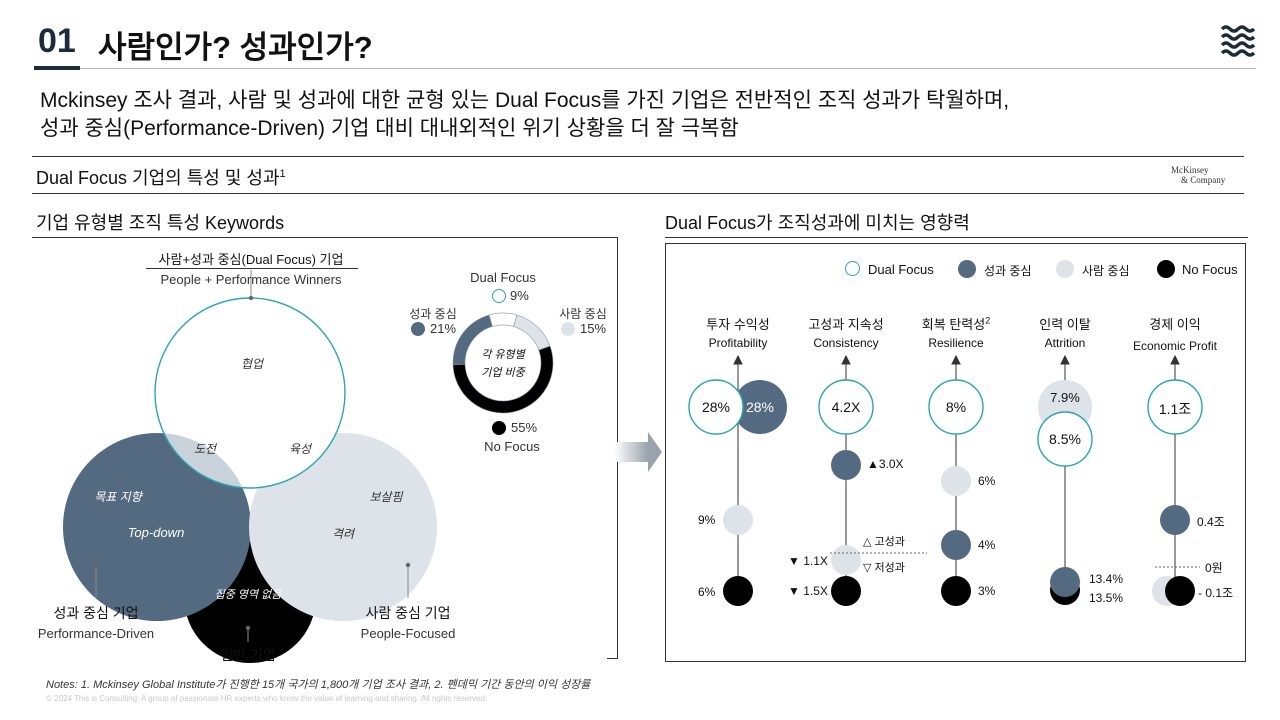 This screenshot has width=1280, height=720. What do you see at coordinates (235, 47) in the screenshot?
I see `page-title: 사람인가? 성과인가?` at bounding box center [235, 47].